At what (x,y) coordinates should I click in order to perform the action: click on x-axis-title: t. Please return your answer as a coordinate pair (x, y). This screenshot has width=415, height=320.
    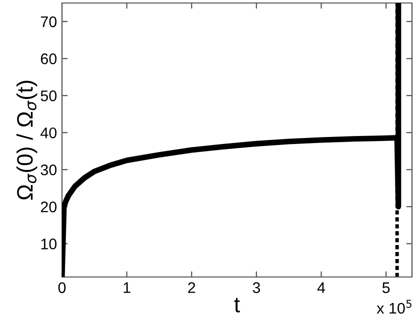
    Looking at the image, I should click on (237, 305).